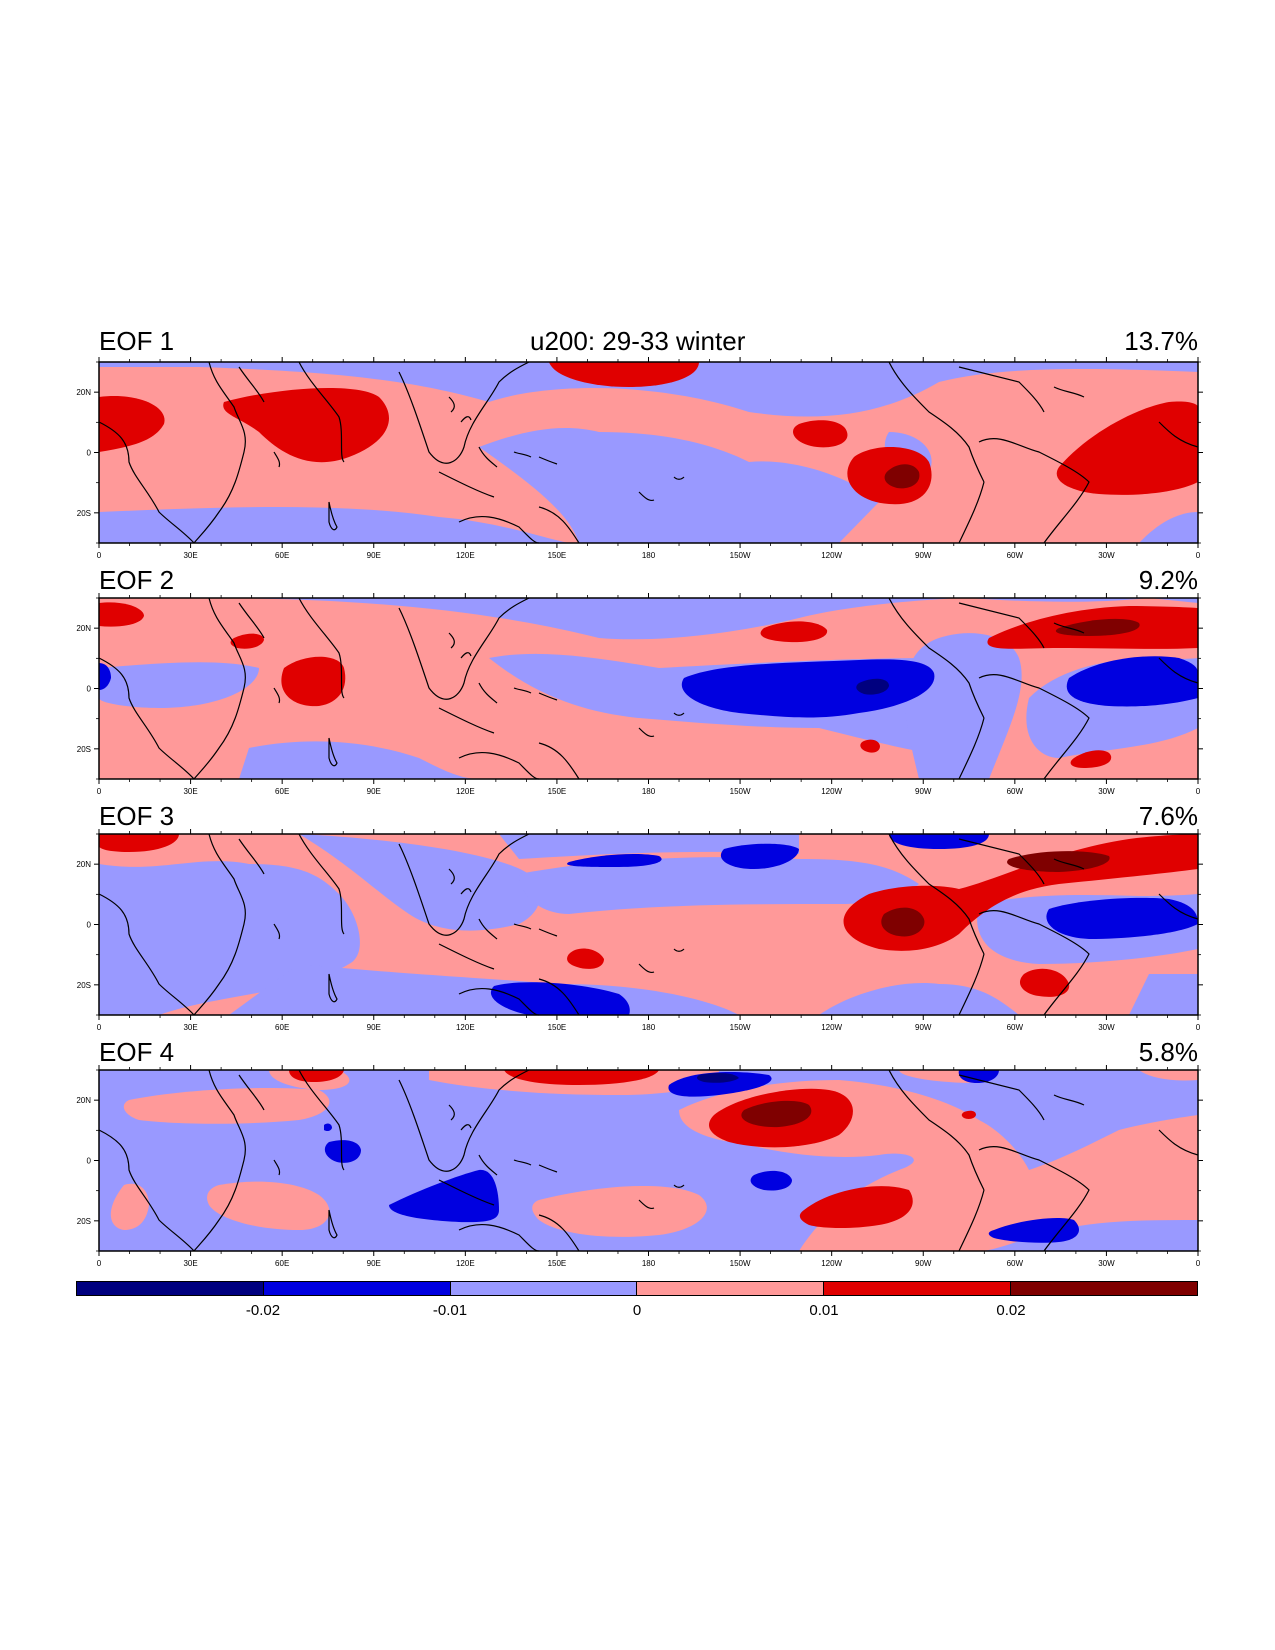 This screenshot has height=1650, width=1275. I want to click on panel-variance: 5.8%, so click(1168, 1052).